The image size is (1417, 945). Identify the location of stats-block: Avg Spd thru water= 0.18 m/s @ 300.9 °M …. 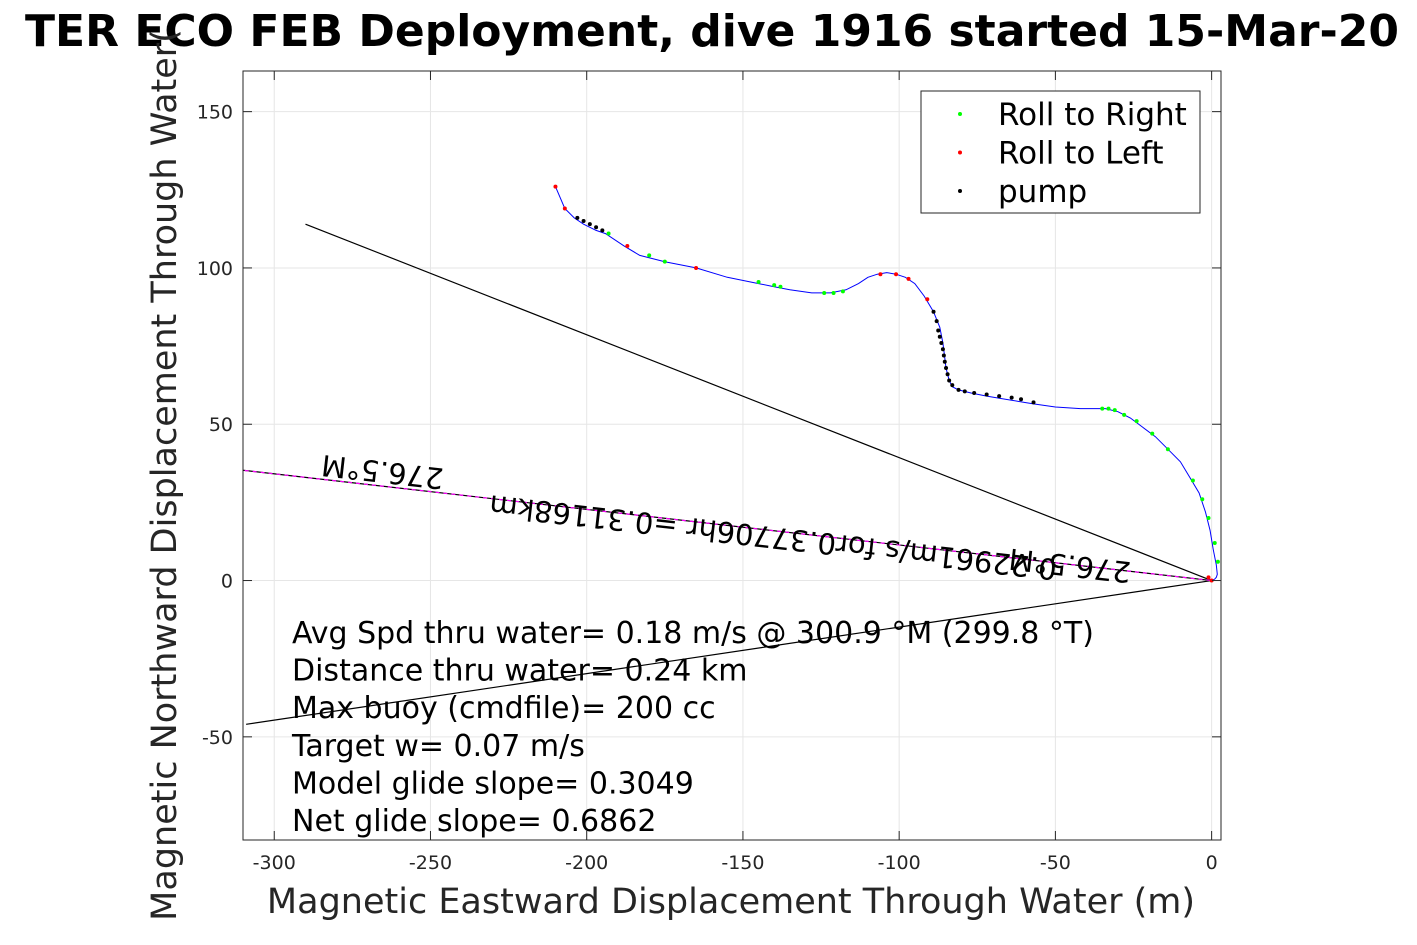
(692, 727).